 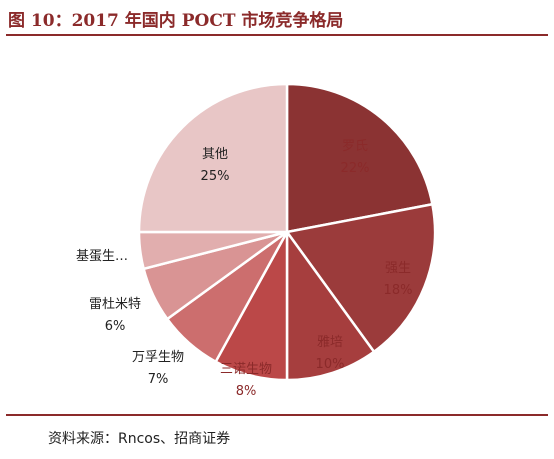 I want to click on source-note: 资料来源：Rncos、招商证券, so click(x=139, y=439).